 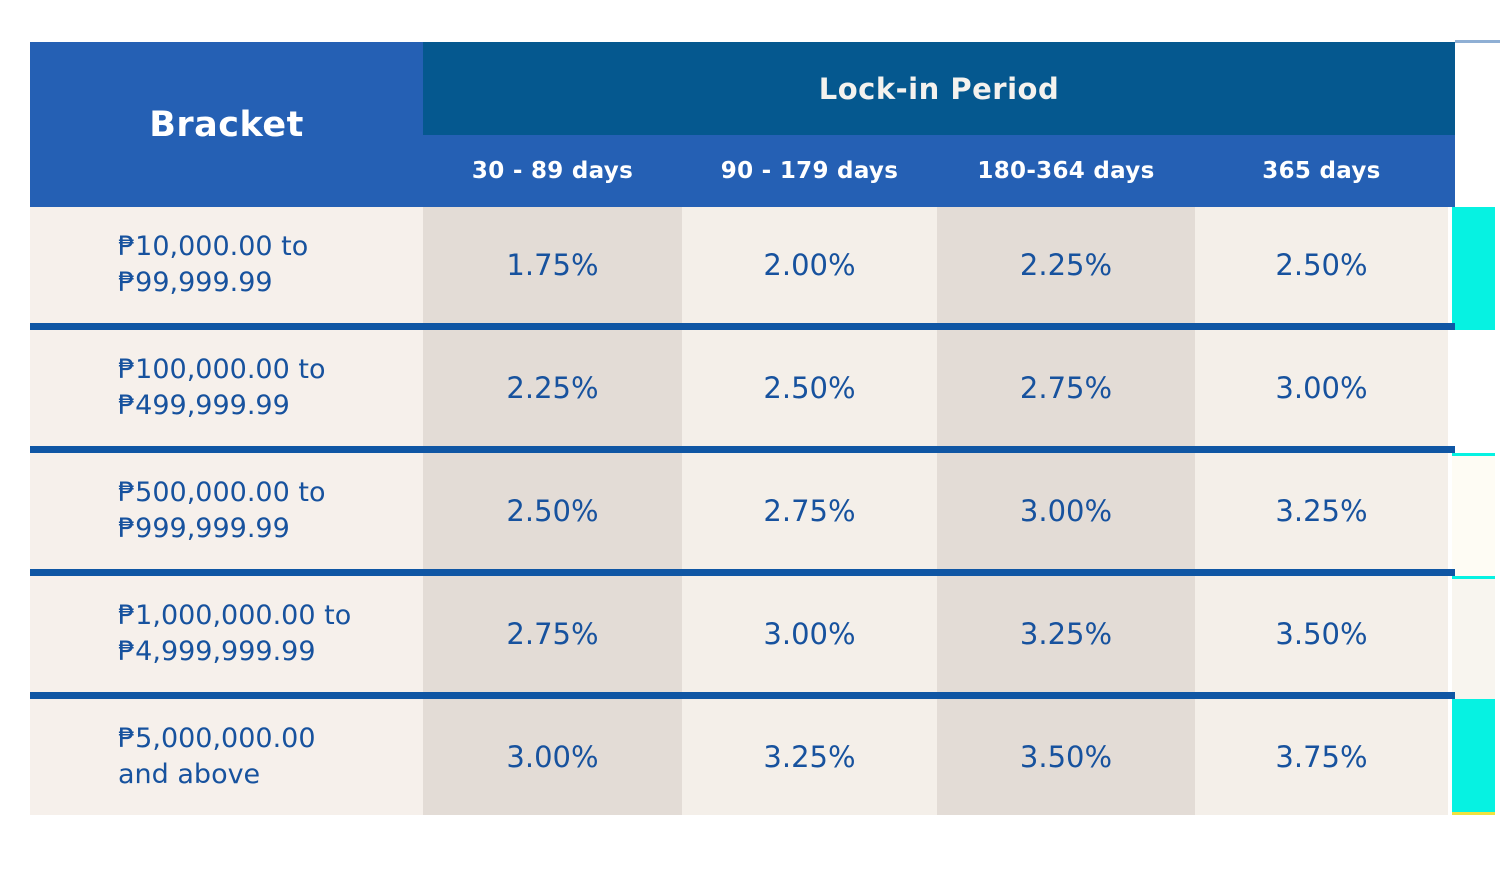 I want to click on top-accent-line, so click(x=1477, y=41).